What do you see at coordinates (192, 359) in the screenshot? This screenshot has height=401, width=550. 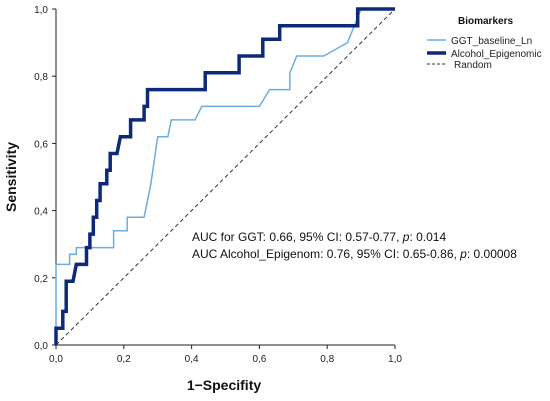 I see `x-tick-label: 0,4` at bounding box center [192, 359].